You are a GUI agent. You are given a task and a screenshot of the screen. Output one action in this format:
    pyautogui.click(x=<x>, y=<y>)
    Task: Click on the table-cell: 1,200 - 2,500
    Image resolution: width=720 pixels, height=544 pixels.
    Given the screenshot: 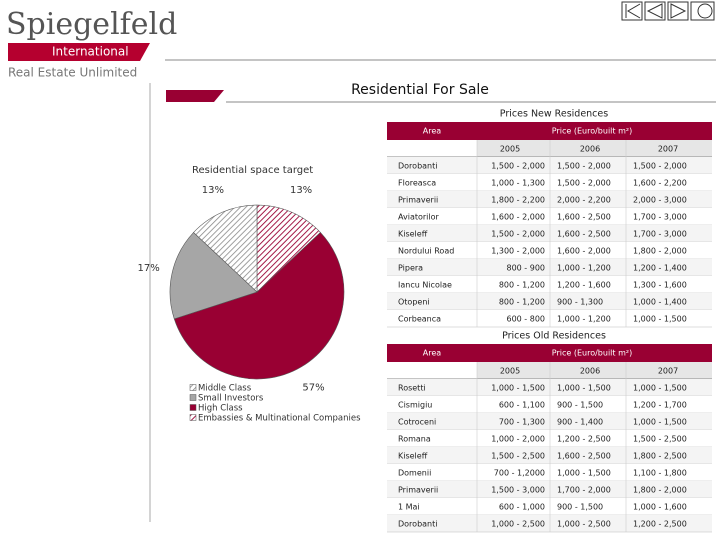 What is the action you would take?
    pyautogui.click(x=584, y=439)
    